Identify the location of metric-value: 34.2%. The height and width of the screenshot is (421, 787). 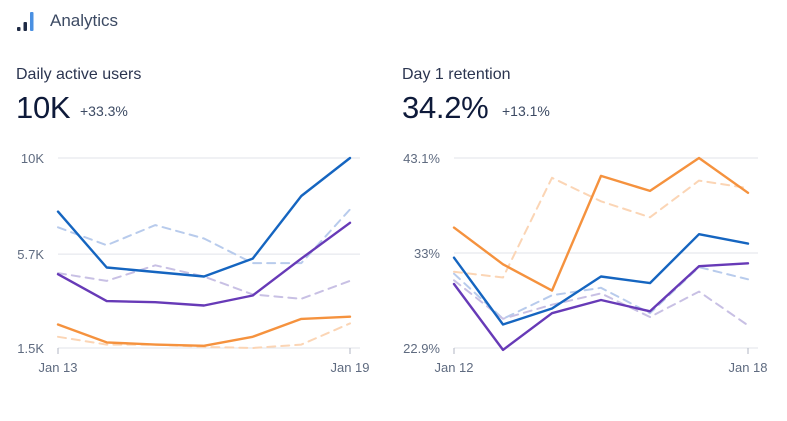
(445, 107).